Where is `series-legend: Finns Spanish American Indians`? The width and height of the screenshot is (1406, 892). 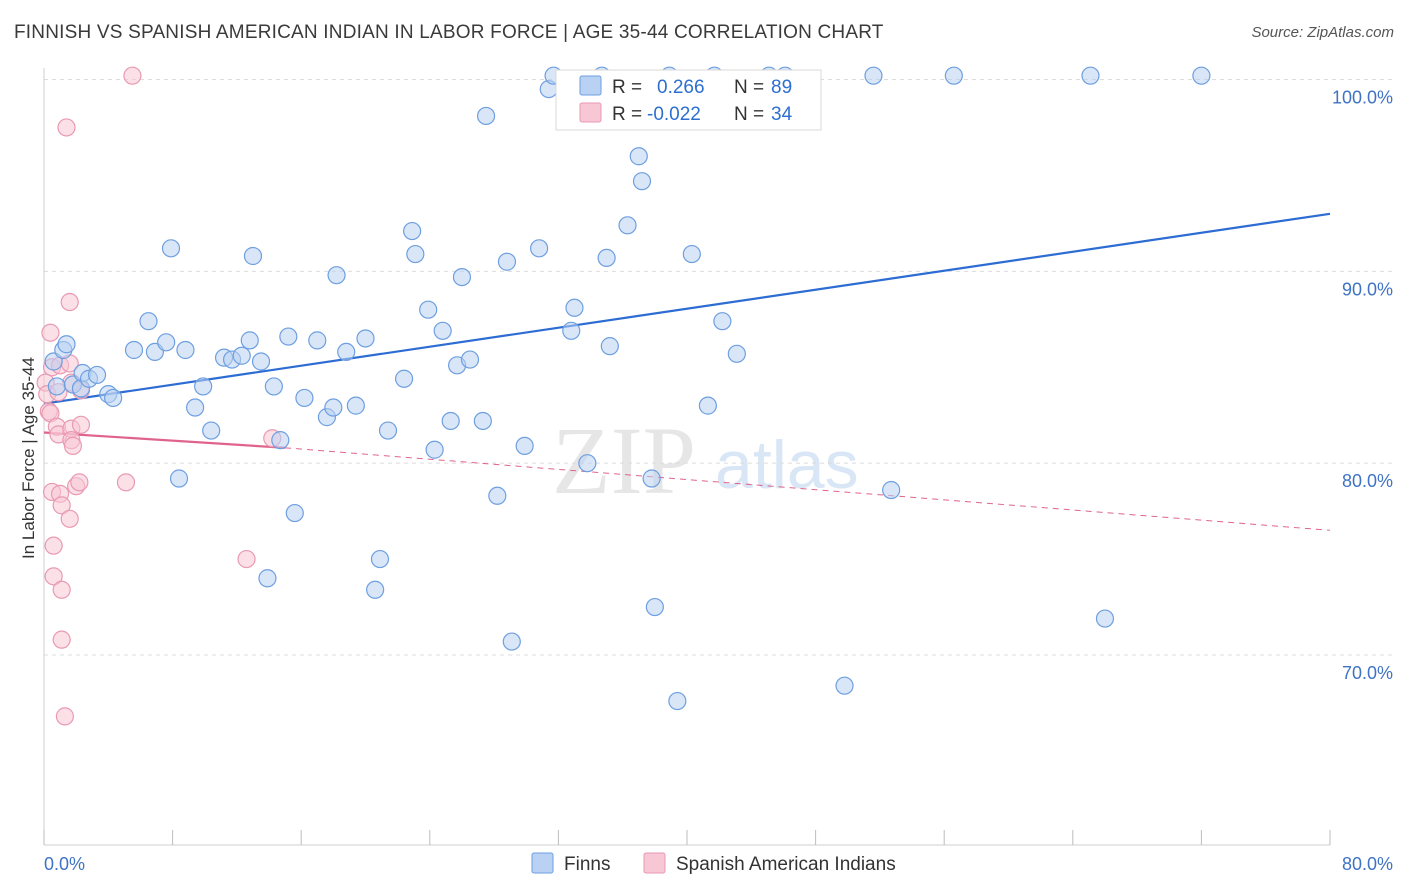
series-legend: Finns Spanish American Indians is located at coordinates (713, 863).